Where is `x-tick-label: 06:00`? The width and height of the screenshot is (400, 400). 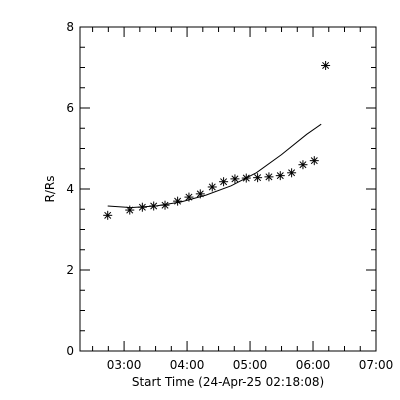
x-tick-label: 06:00 is located at coordinates (313, 365).